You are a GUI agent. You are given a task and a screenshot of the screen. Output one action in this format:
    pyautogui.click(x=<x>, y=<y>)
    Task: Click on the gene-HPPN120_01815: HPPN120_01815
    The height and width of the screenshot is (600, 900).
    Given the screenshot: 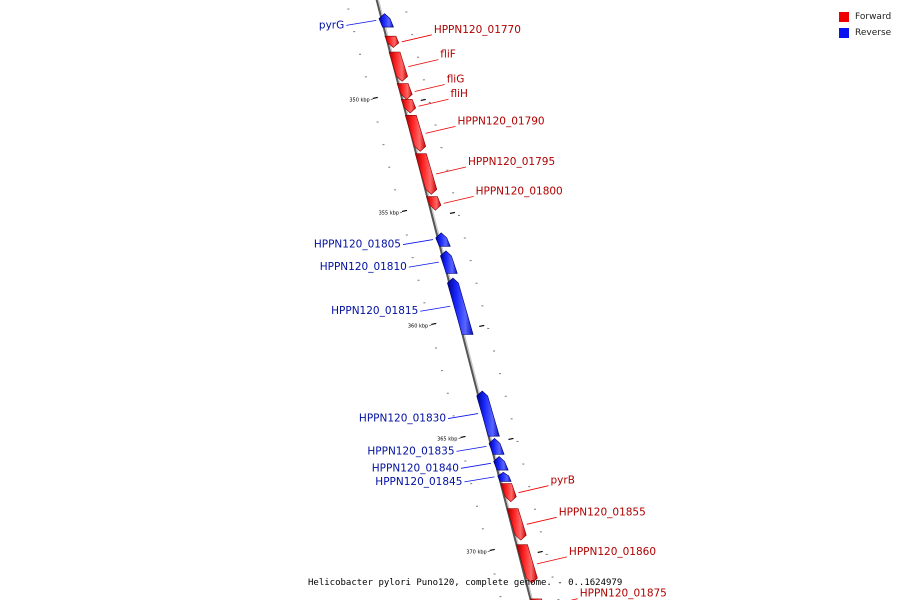 What is the action you would take?
    pyautogui.click(x=402, y=306)
    